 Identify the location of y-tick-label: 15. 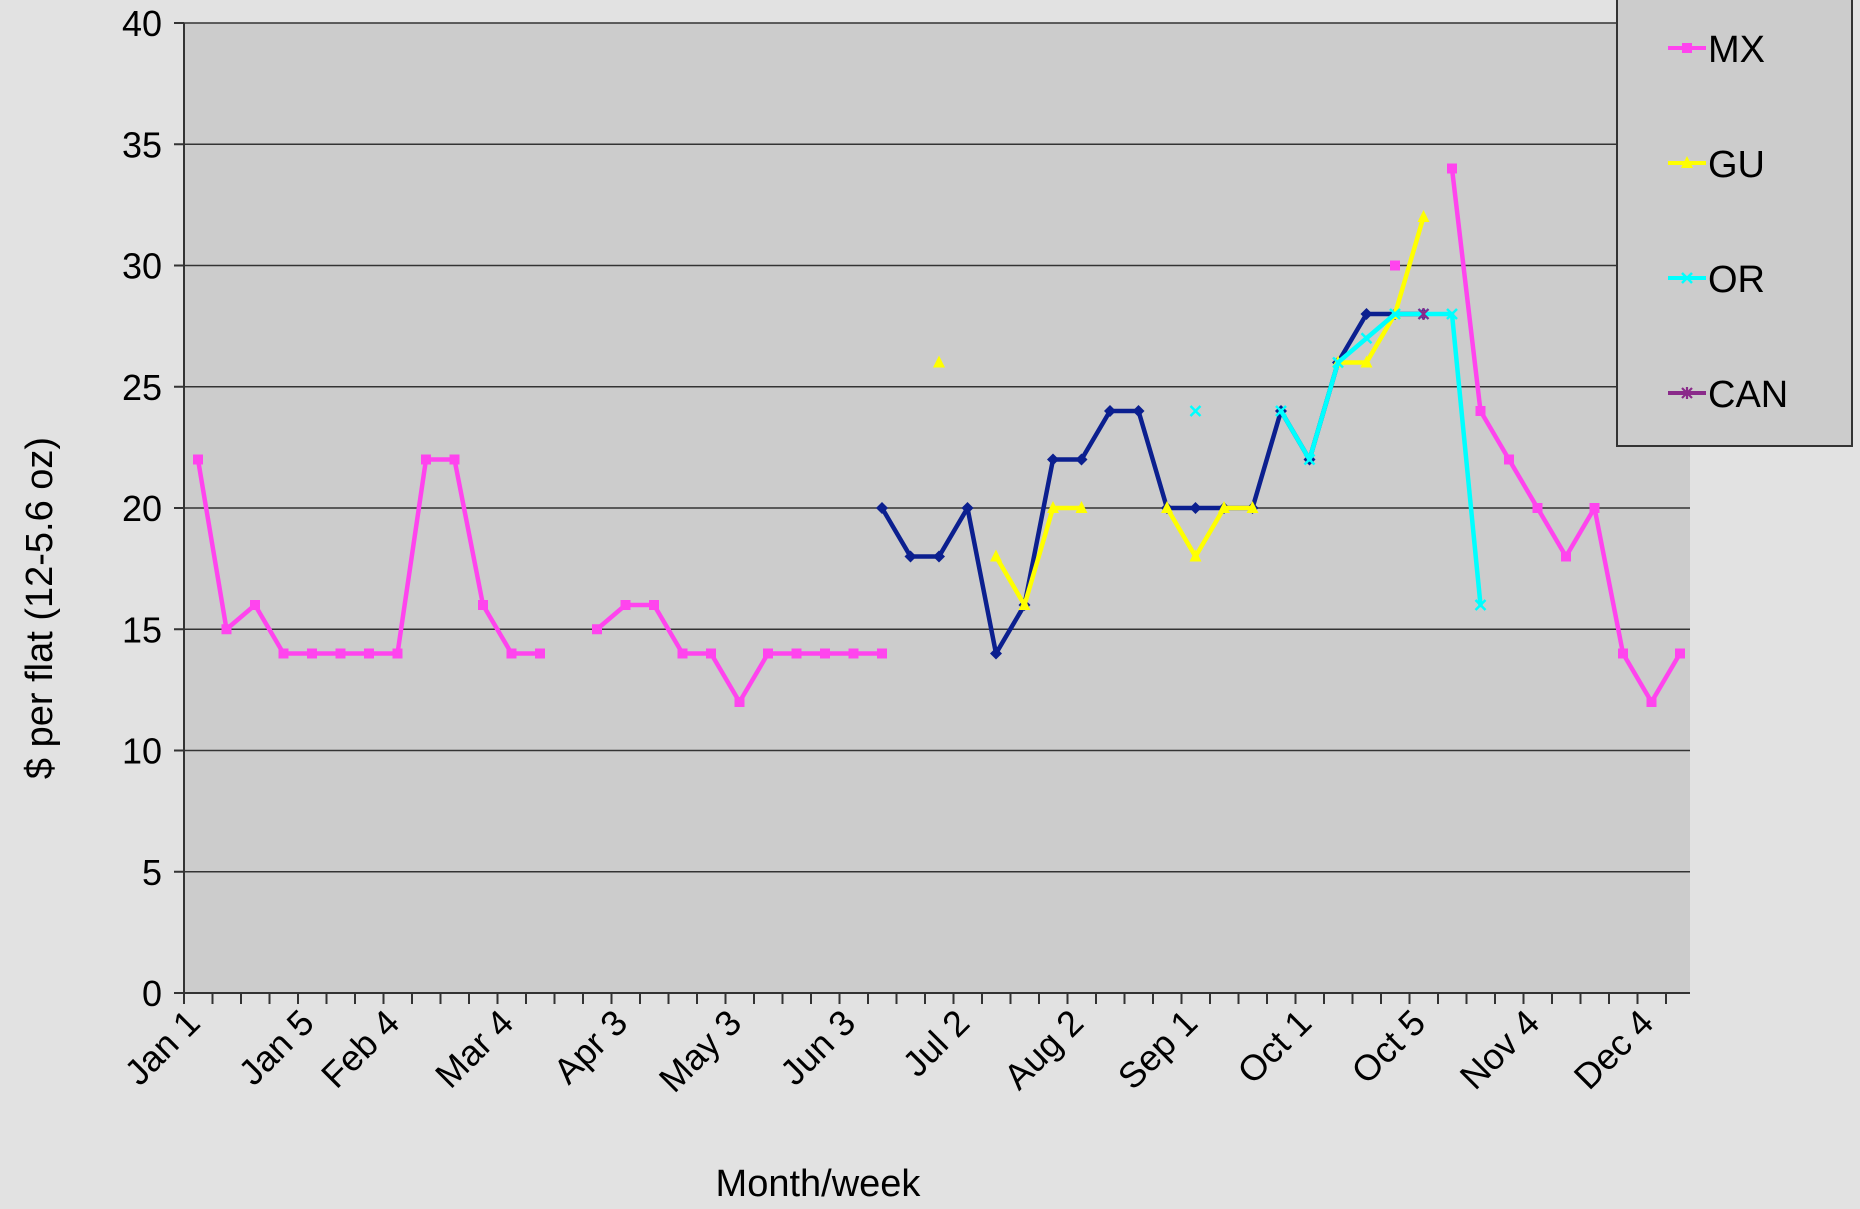
(142, 629).